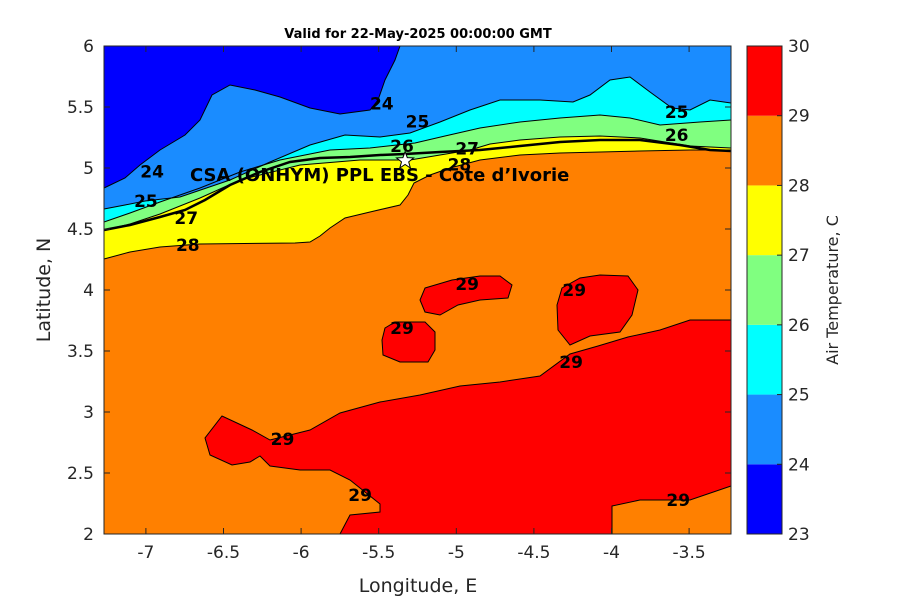 Image resolution: width=900 pixels, height=600 pixels. Describe the element at coordinates (80, 108) in the screenshot. I see `y-tick-label: 5.5` at that location.